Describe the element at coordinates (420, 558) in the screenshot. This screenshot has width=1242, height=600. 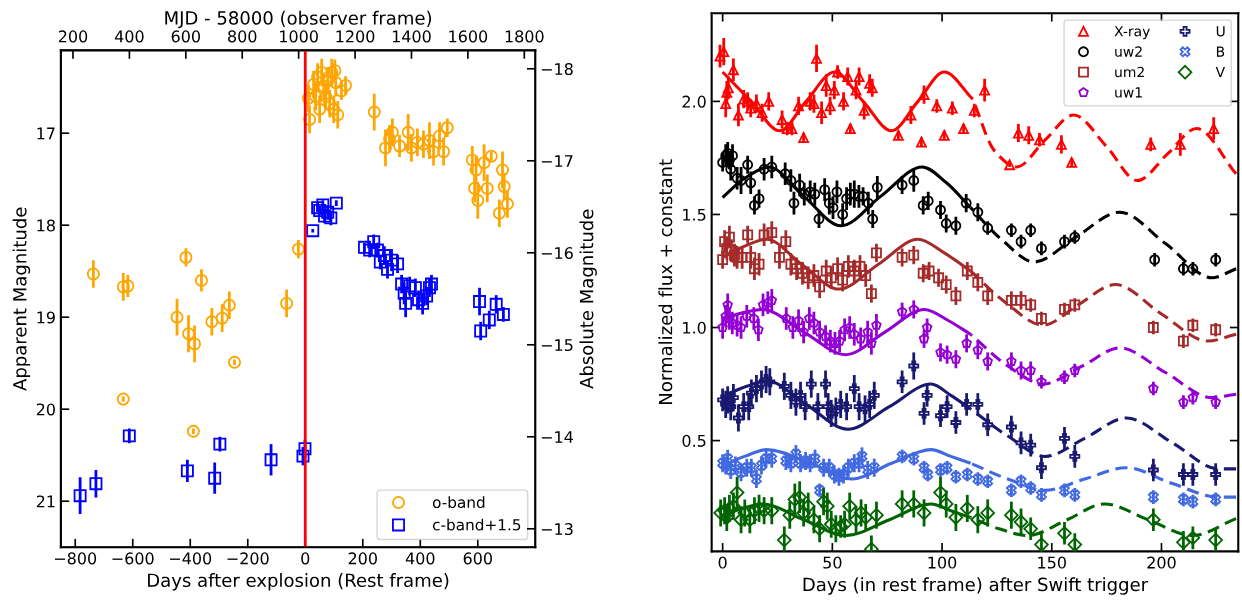
I see `x-tick-label: 400` at that location.